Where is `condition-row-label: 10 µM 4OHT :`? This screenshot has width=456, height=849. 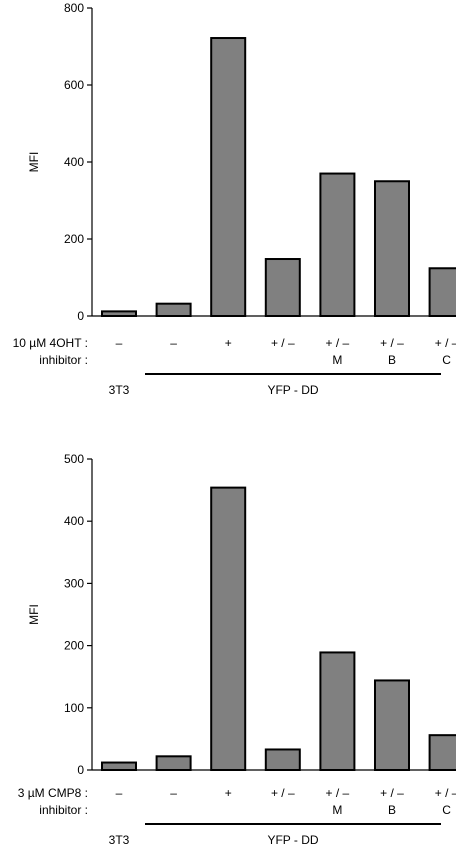 condition-row-label: 10 µM 4OHT : is located at coordinates (50, 343).